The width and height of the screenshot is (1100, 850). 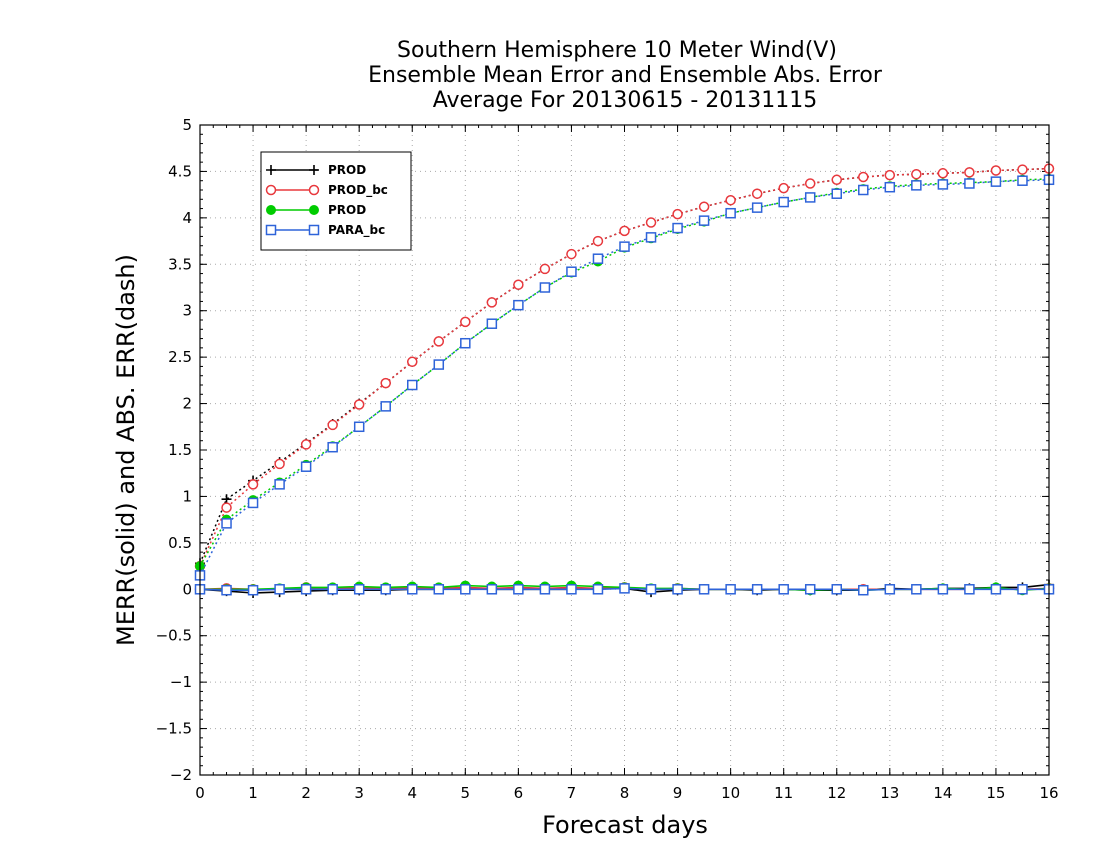 I want to click on legend: PROD PROD_bc PROD PARA_bc, so click(x=336, y=201).